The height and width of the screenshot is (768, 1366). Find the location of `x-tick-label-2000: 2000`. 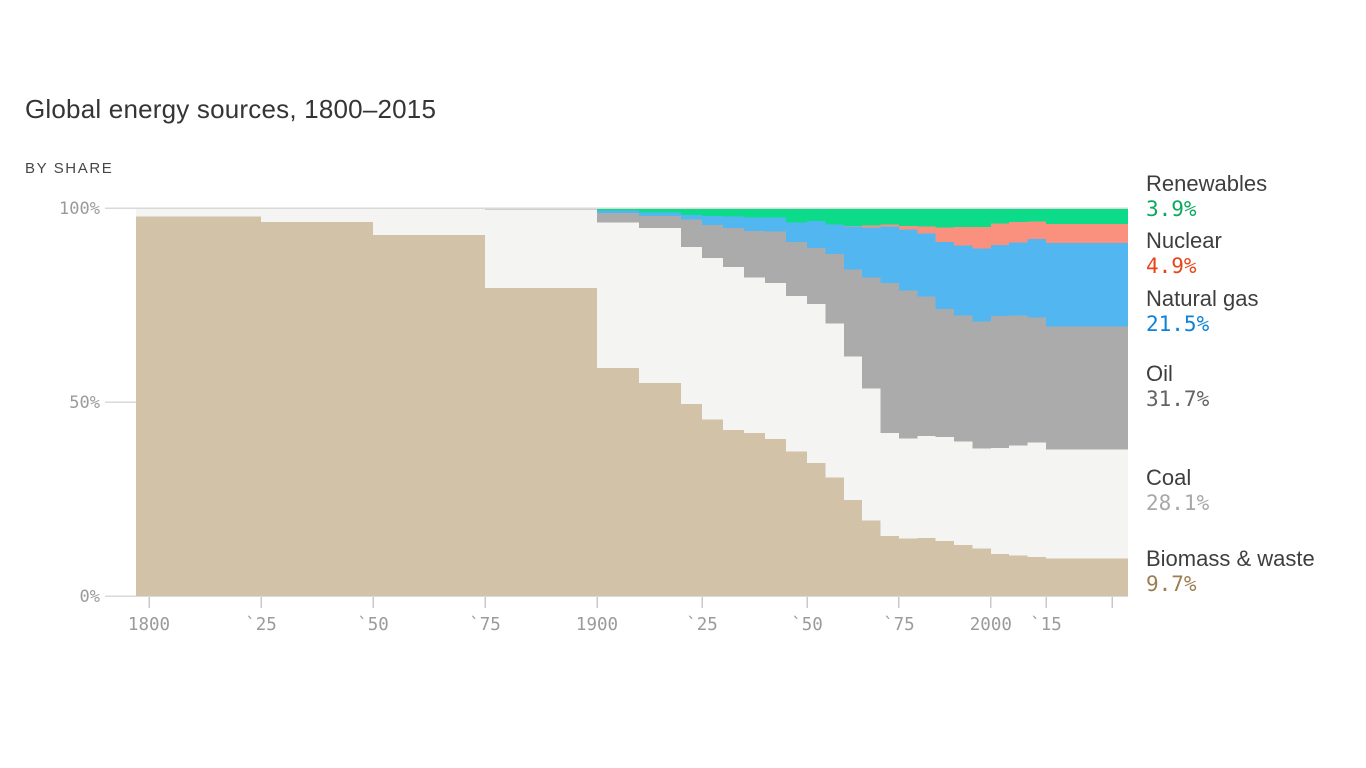

x-tick-label-2000: 2000 is located at coordinates (991, 625).